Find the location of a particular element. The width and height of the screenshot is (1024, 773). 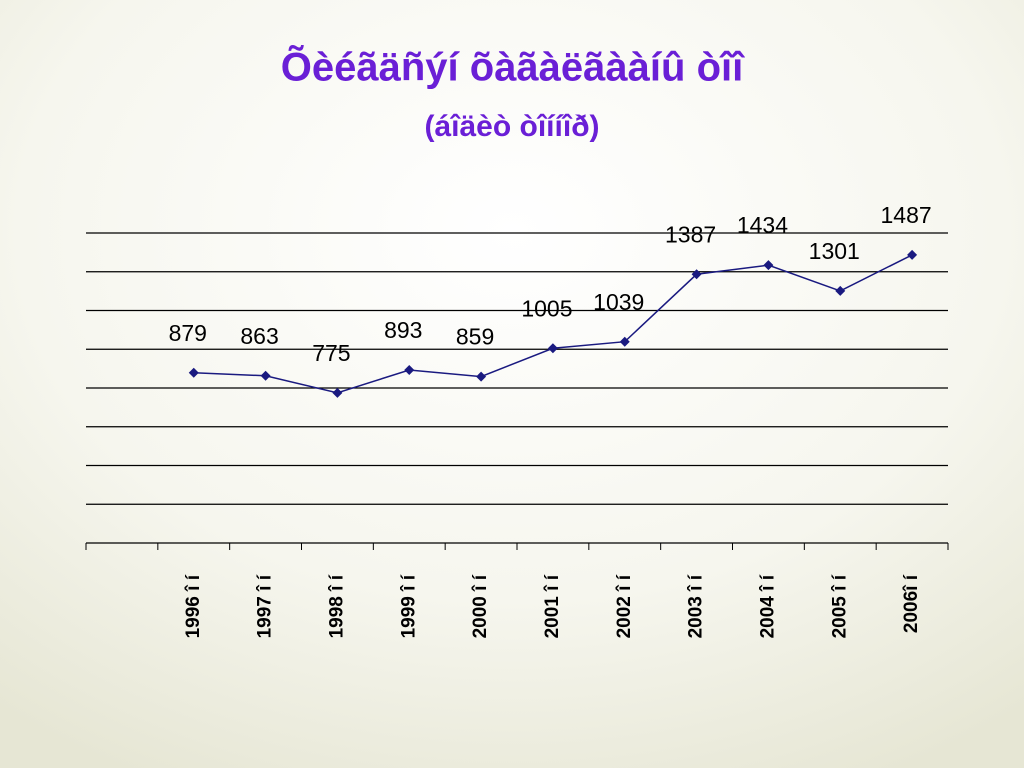

x-tick-label: 2003 î í is located at coordinates (696, 606).